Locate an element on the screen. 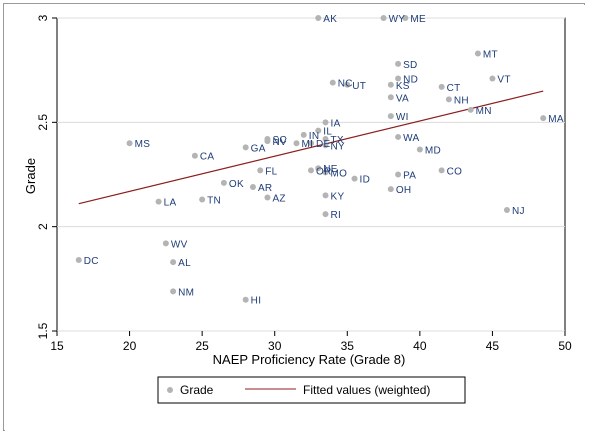 This screenshot has height=439, width=592. label-tx: TX is located at coordinates (337, 140).